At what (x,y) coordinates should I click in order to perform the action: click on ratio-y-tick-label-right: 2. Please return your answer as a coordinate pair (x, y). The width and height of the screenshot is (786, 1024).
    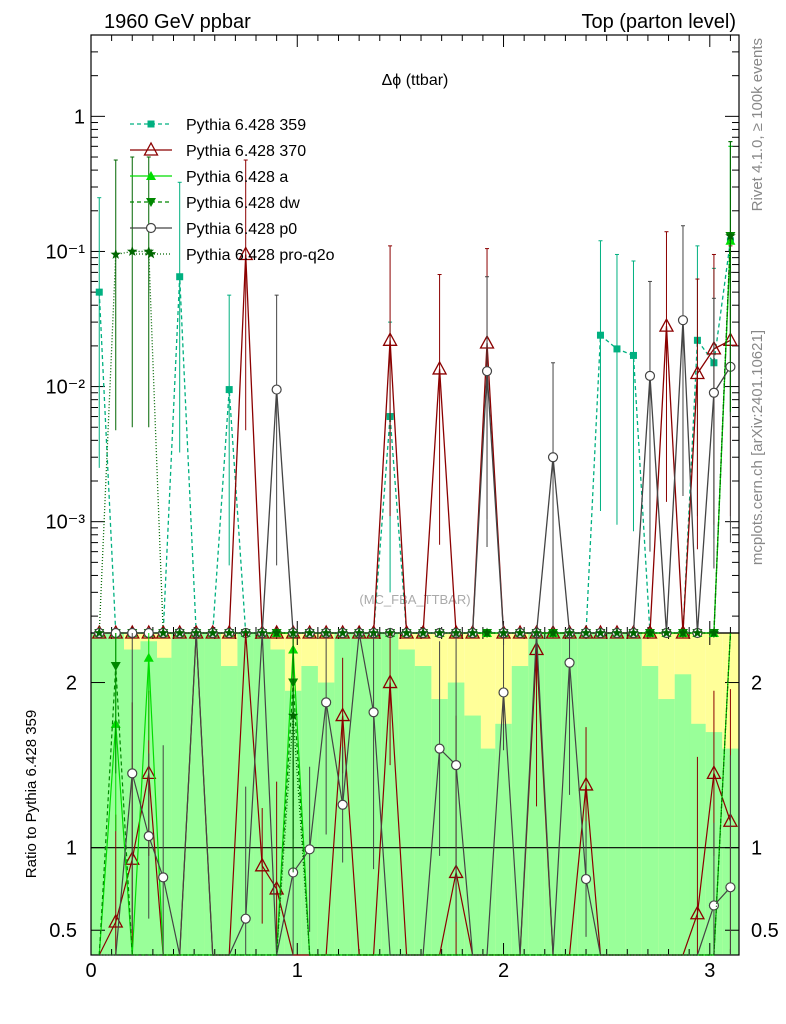
    Looking at the image, I should click on (756, 684).